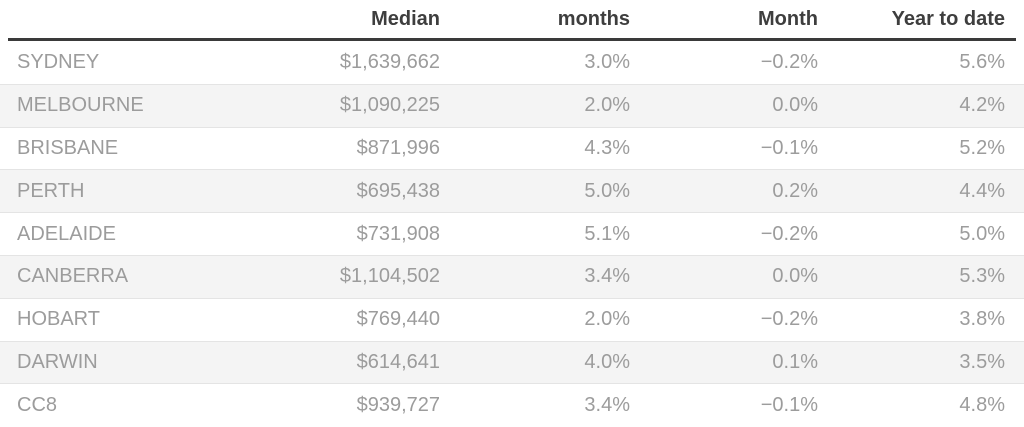  I want to click on city-cell: MELBOURNE, so click(80, 105).